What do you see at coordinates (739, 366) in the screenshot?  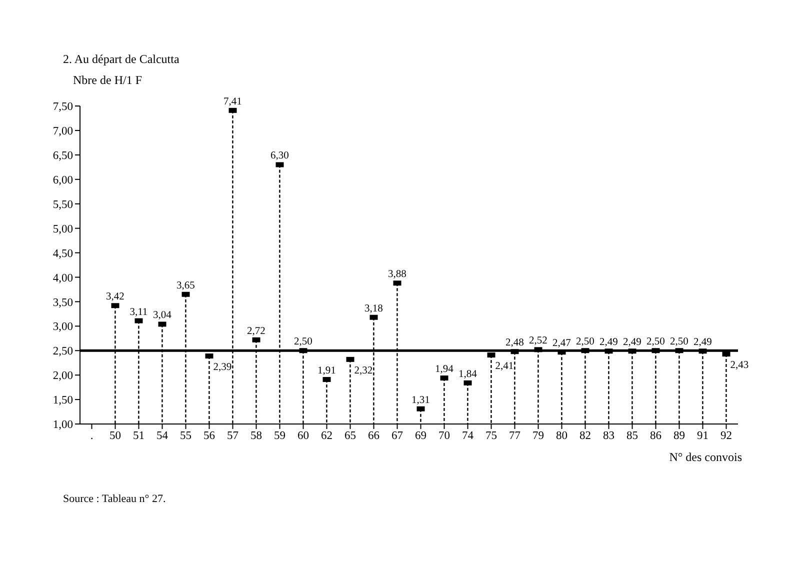 I see `data-label: 2,43` at bounding box center [739, 366].